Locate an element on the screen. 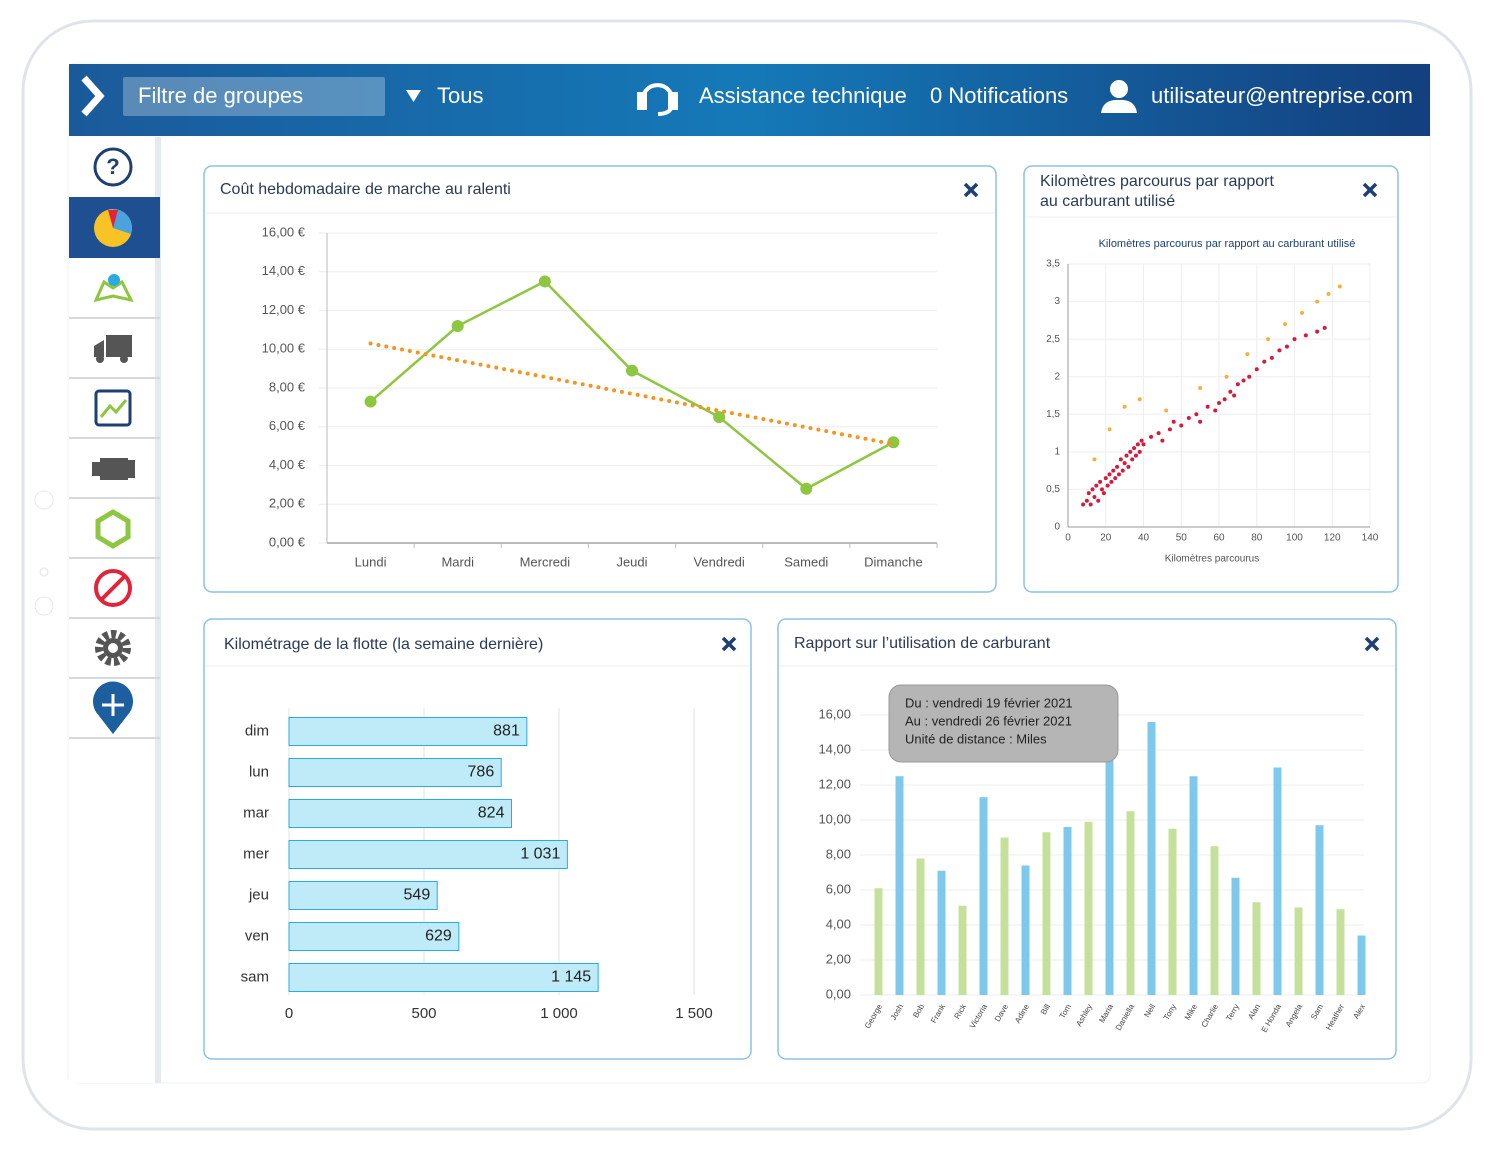 The width and height of the screenshot is (1496, 1150). y-tick-label: 0,00 is located at coordinates (838, 993).